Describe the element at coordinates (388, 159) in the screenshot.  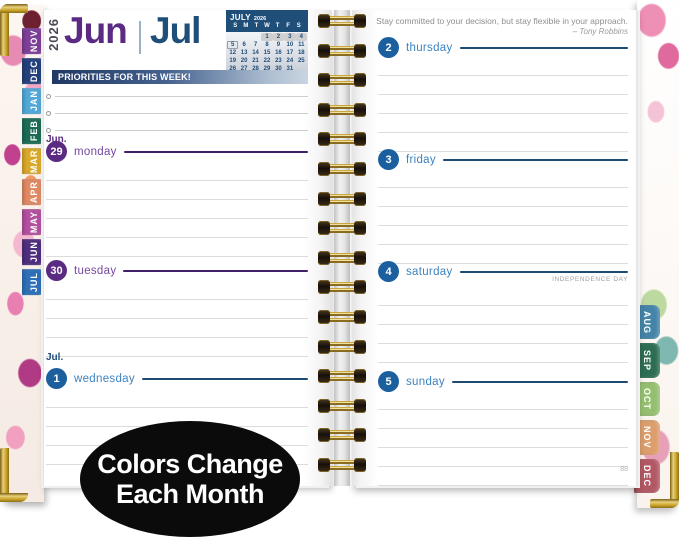
I see `day-number-badge: 3` at that location.